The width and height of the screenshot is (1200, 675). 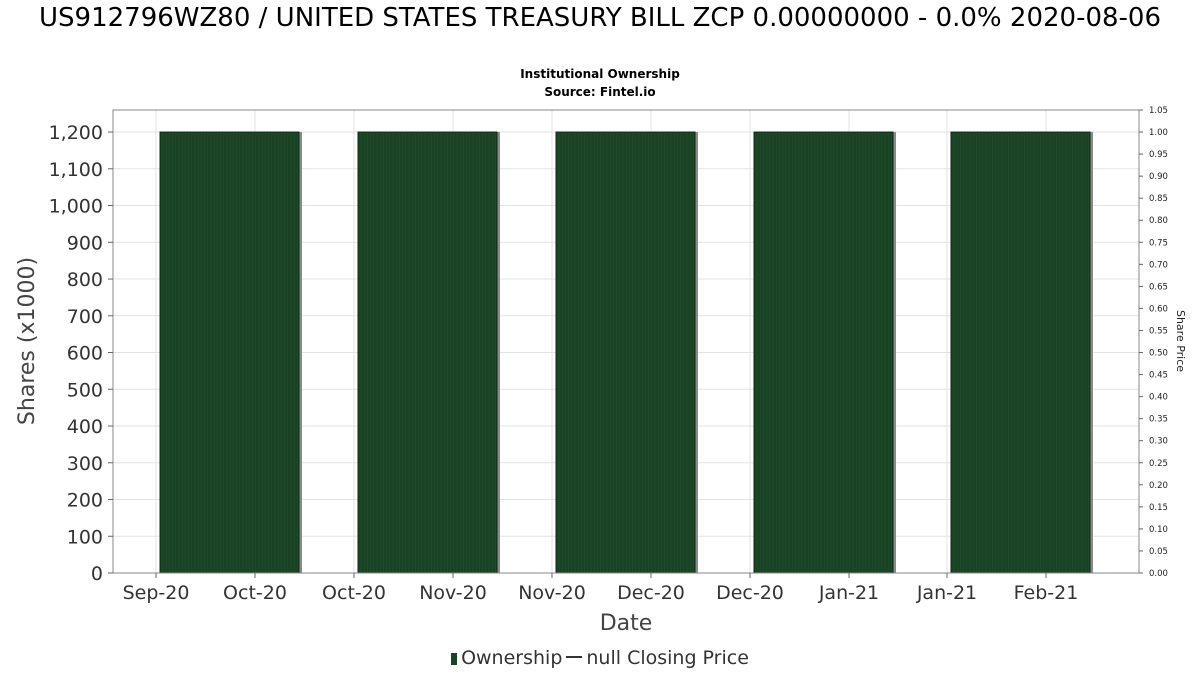 I want to click on legend: Ownership null Closing Price, so click(x=600, y=658).